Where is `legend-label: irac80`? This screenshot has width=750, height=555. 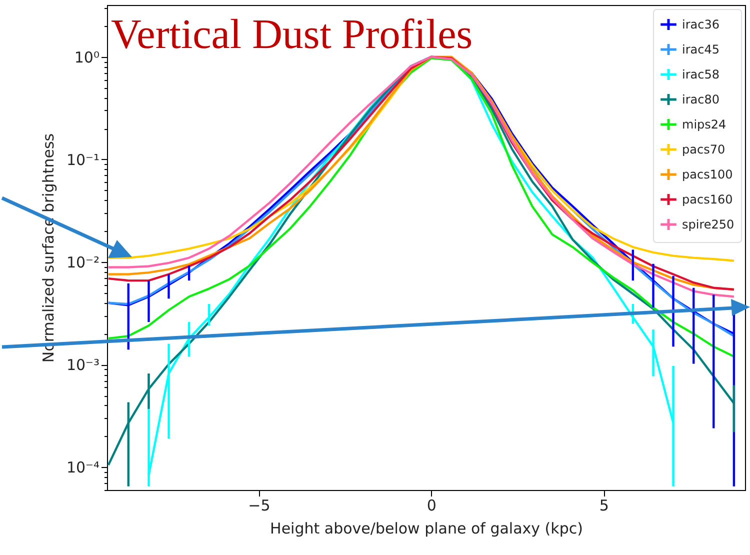
legend-label: irac80 is located at coordinates (701, 99).